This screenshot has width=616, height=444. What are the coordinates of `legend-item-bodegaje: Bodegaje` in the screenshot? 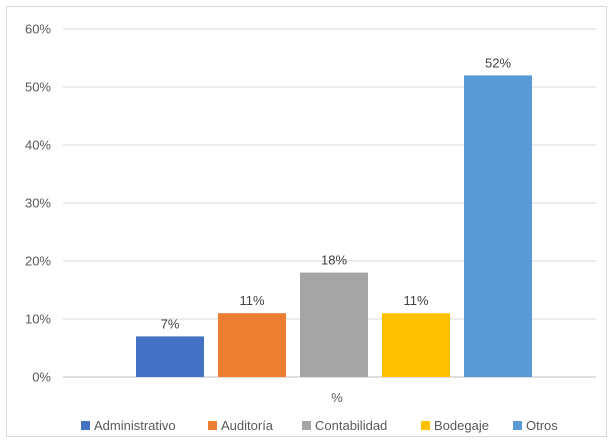 It's located at (455, 425).